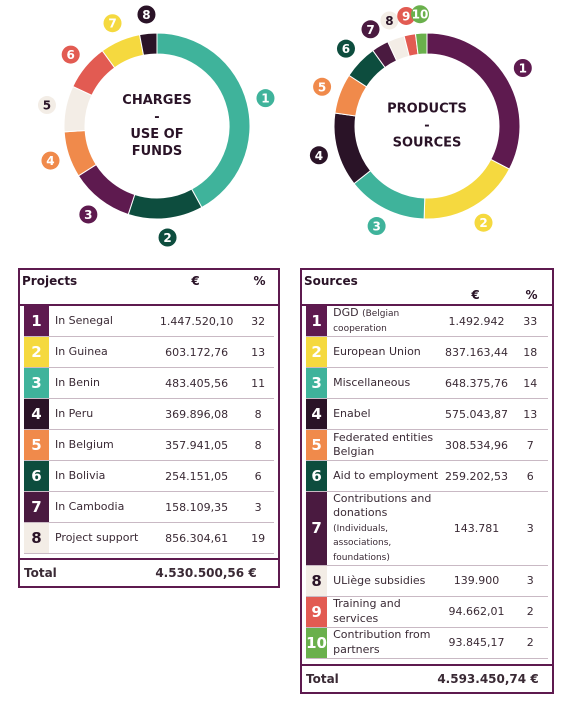 This screenshot has height=702, width=567. Describe the element at coordinates (383, 352) in the screenshot. I see `row-label-cell: European Union` at that location.